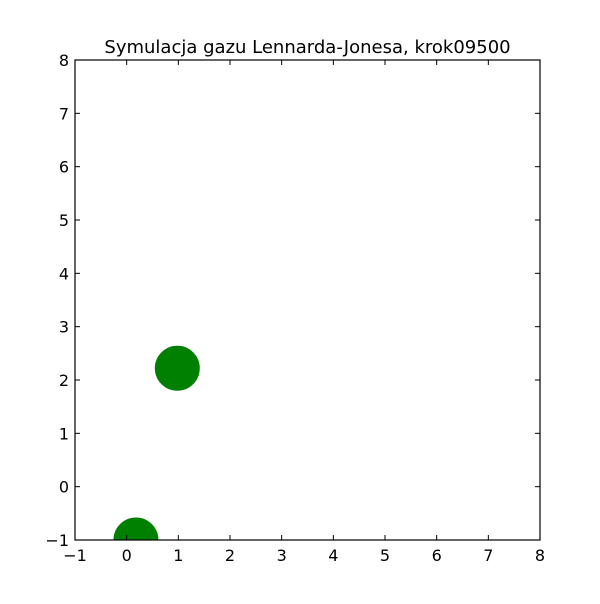  What do you see at coordinates (64, 433) in the screenshot?
I see `y-tick-label: 1` at bounding box center [64, 433].